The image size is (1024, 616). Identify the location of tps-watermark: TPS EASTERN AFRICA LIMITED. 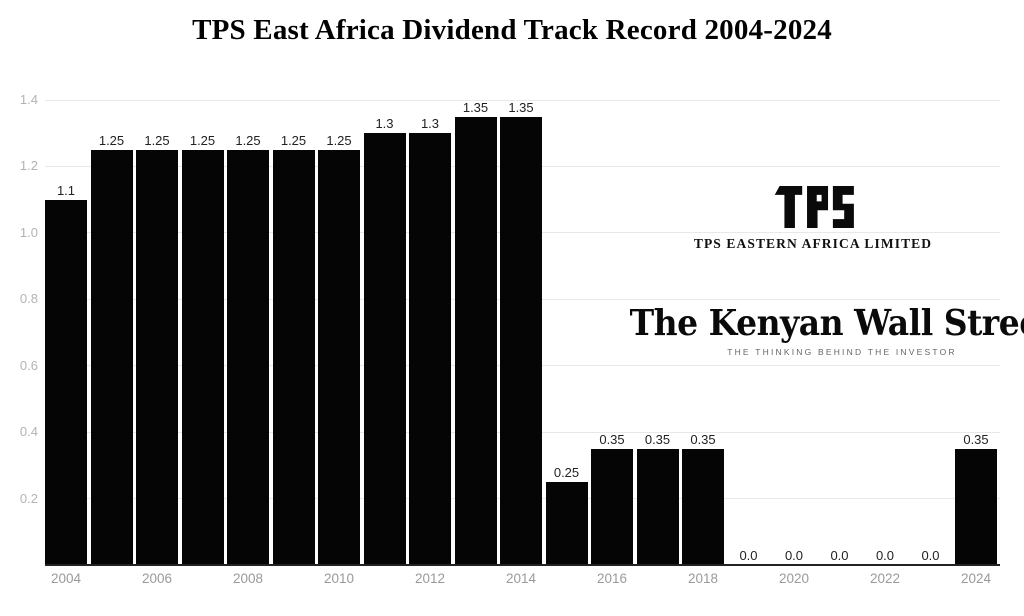
(813, 219).